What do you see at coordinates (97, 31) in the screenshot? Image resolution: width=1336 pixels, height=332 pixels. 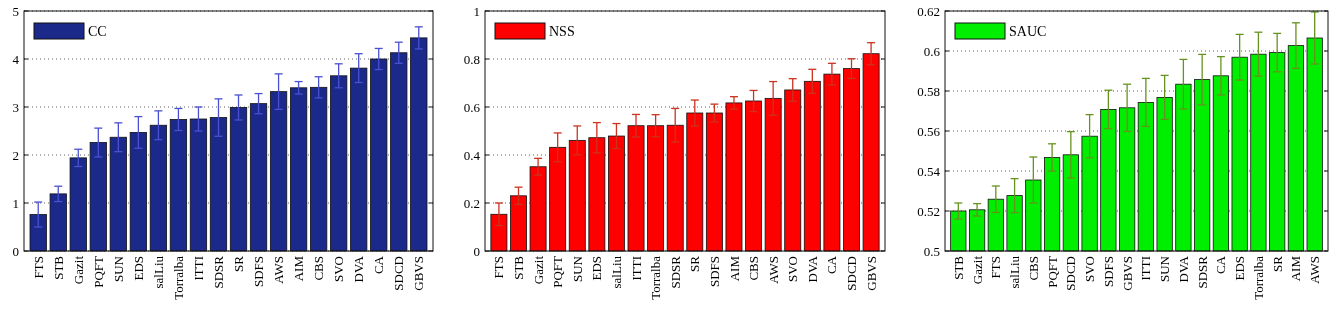 I see `legend-label: CC` at bounding box center [97, 31].